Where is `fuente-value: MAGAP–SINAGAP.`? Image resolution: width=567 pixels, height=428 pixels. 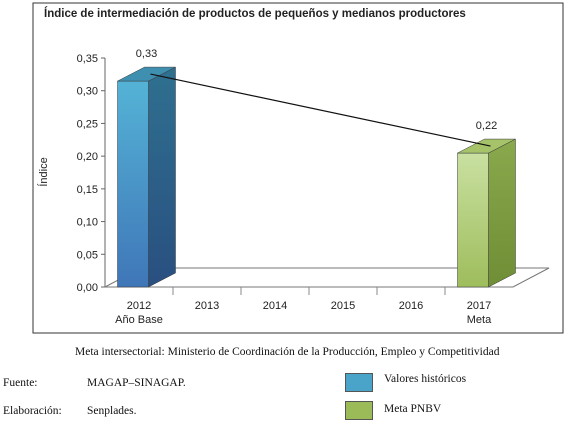 fuente-value: MAGAP–SINAGAP. is located at coordinates (136, 383).